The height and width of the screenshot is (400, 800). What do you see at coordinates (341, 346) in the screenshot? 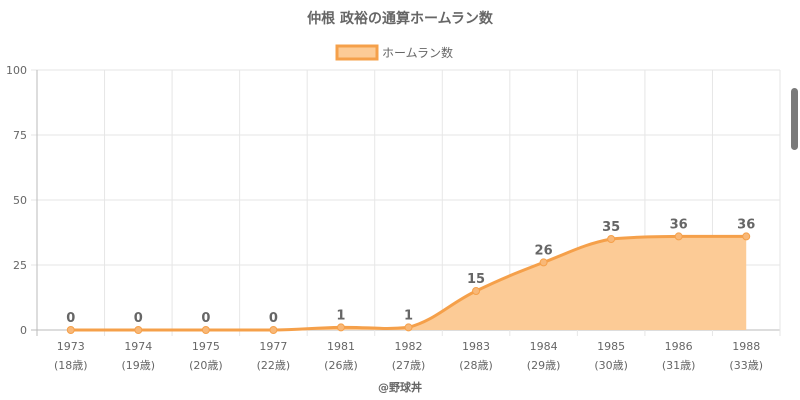
I see `x-tick-label: 1981` at bounding box center [341, 346].